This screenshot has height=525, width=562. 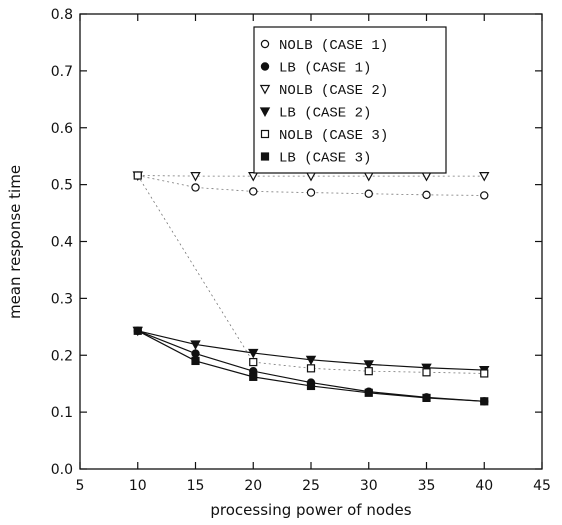 What do you see at coordinates (62, 413) in the screenshot?
I see `y-tick-label: 0.1` at bounding box center [62, 413].